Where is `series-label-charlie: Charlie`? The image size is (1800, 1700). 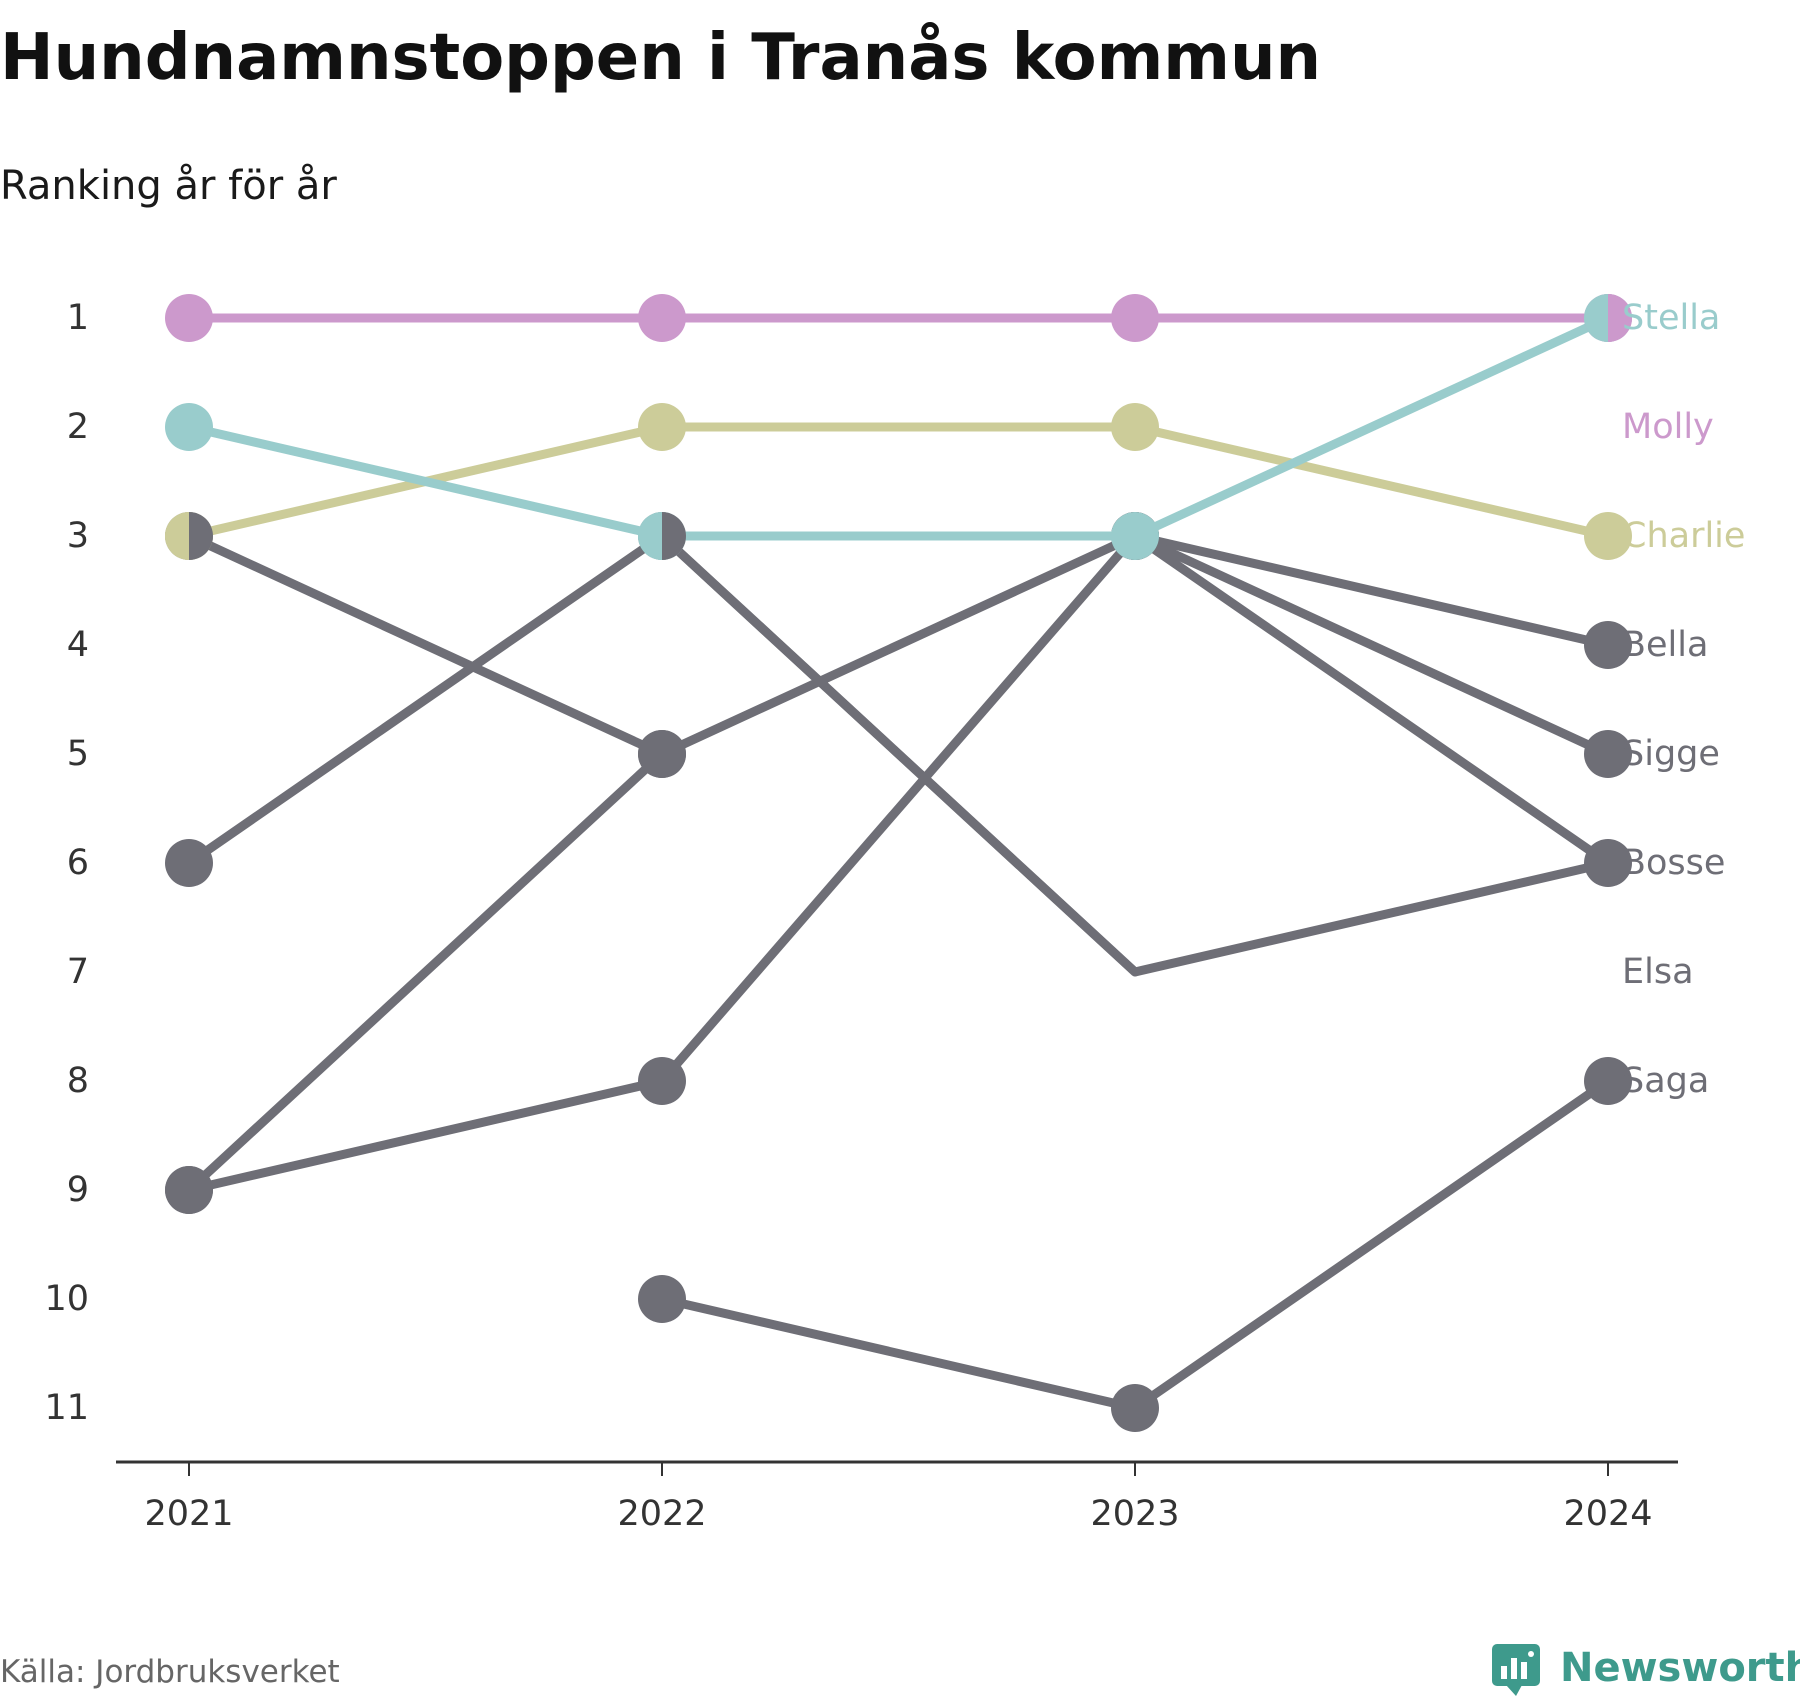
series-label-charlie: Charlie is located at coordinates (1683, 536).